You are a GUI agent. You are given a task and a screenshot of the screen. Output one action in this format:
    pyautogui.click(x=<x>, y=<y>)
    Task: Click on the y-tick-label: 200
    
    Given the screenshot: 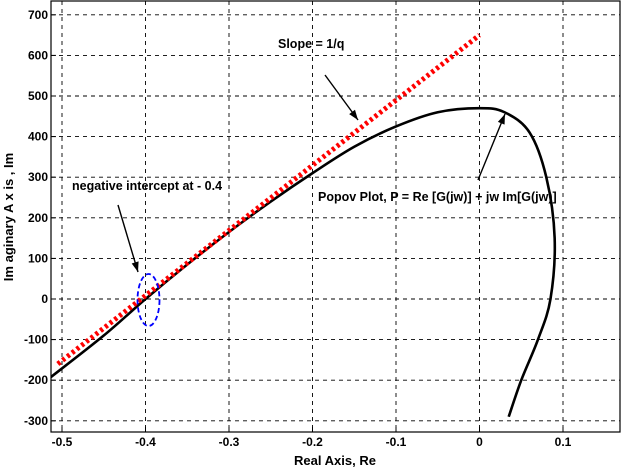 What is the action you would take?
    pyautogui.click(x=38, y=218)
    